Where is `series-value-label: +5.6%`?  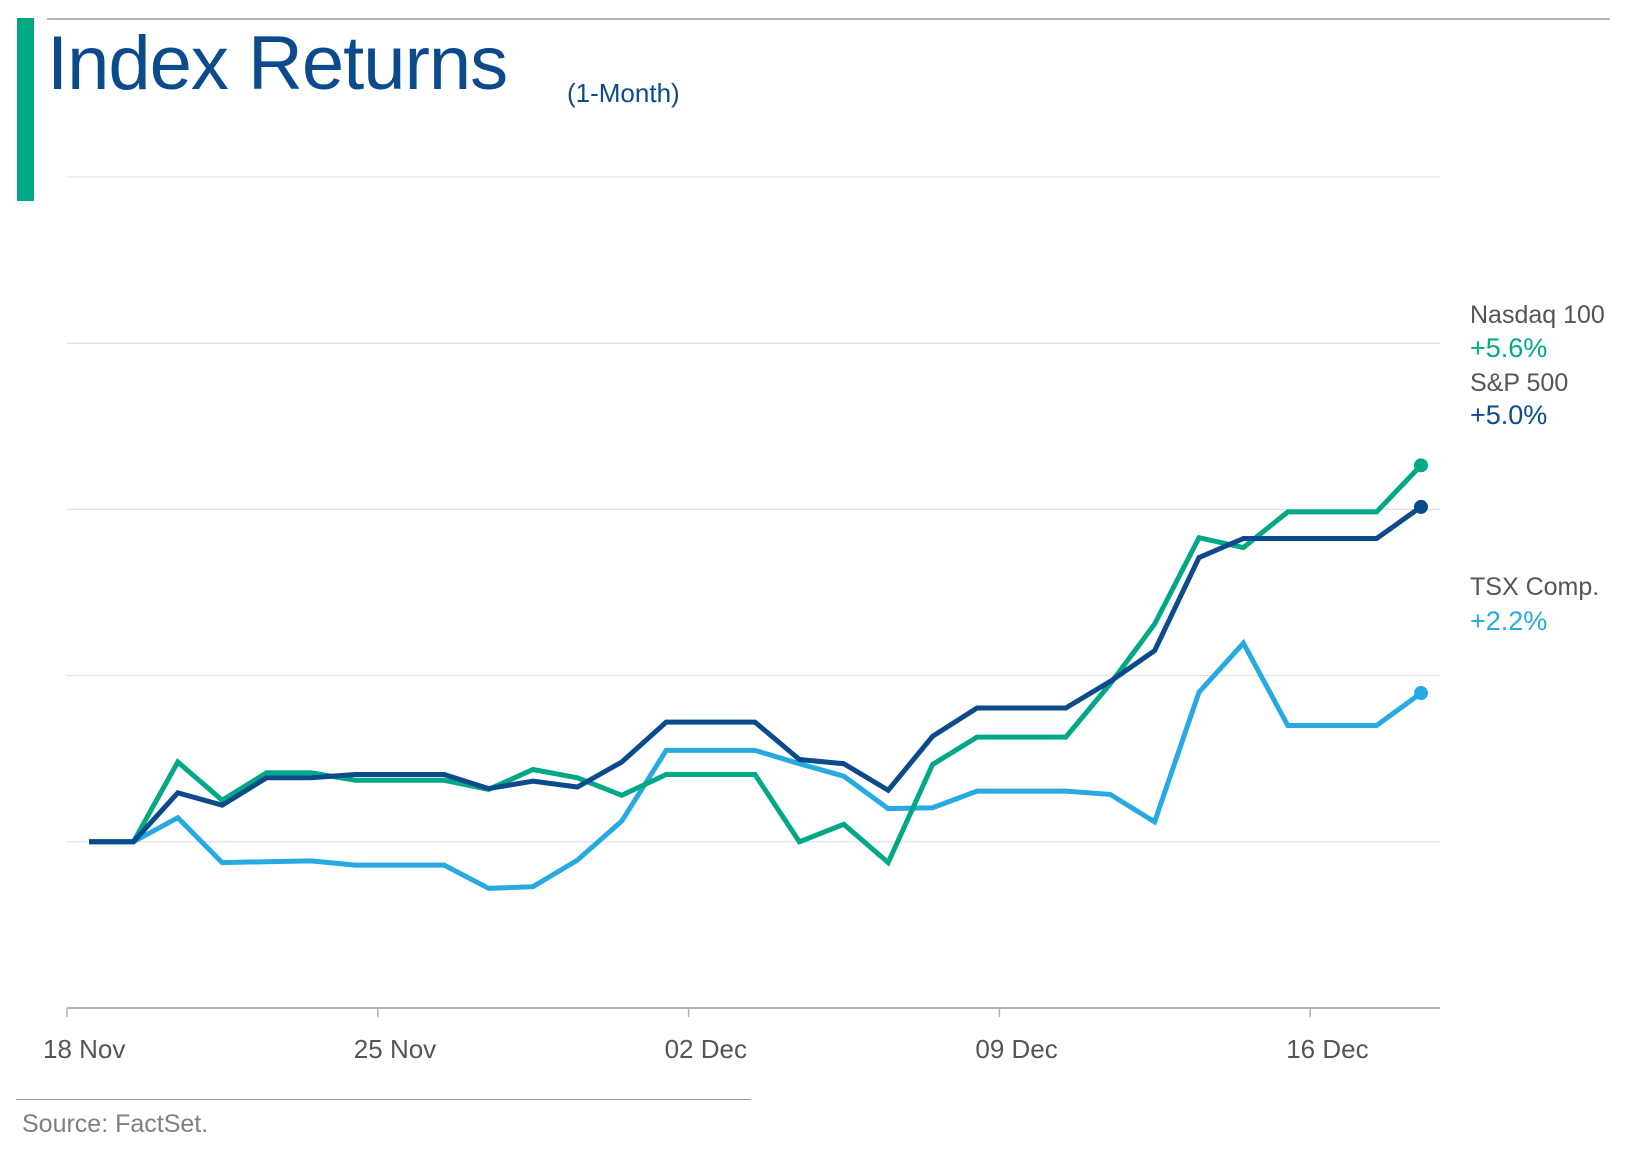
series-value-label: +5.6% is located at coordinates (1508, 348).